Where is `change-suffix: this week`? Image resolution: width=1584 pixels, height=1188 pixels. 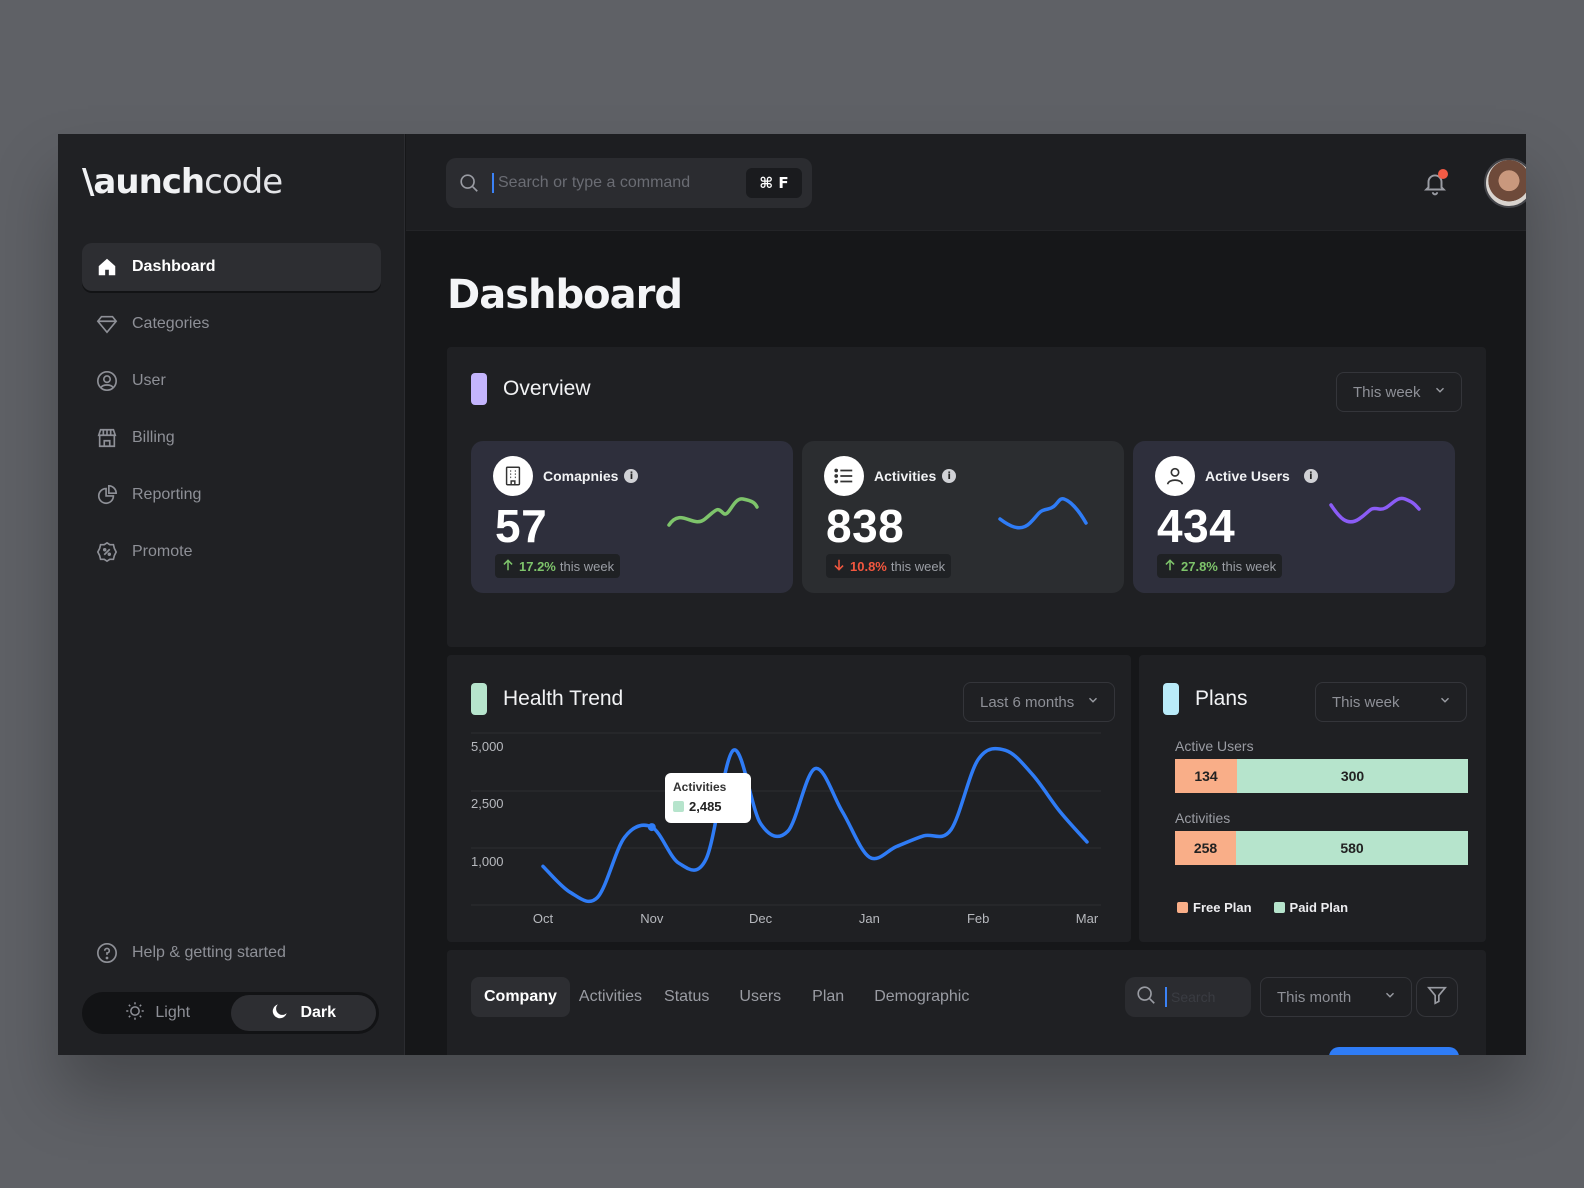 change-suffix: this week is located at coordinates (918, 566).